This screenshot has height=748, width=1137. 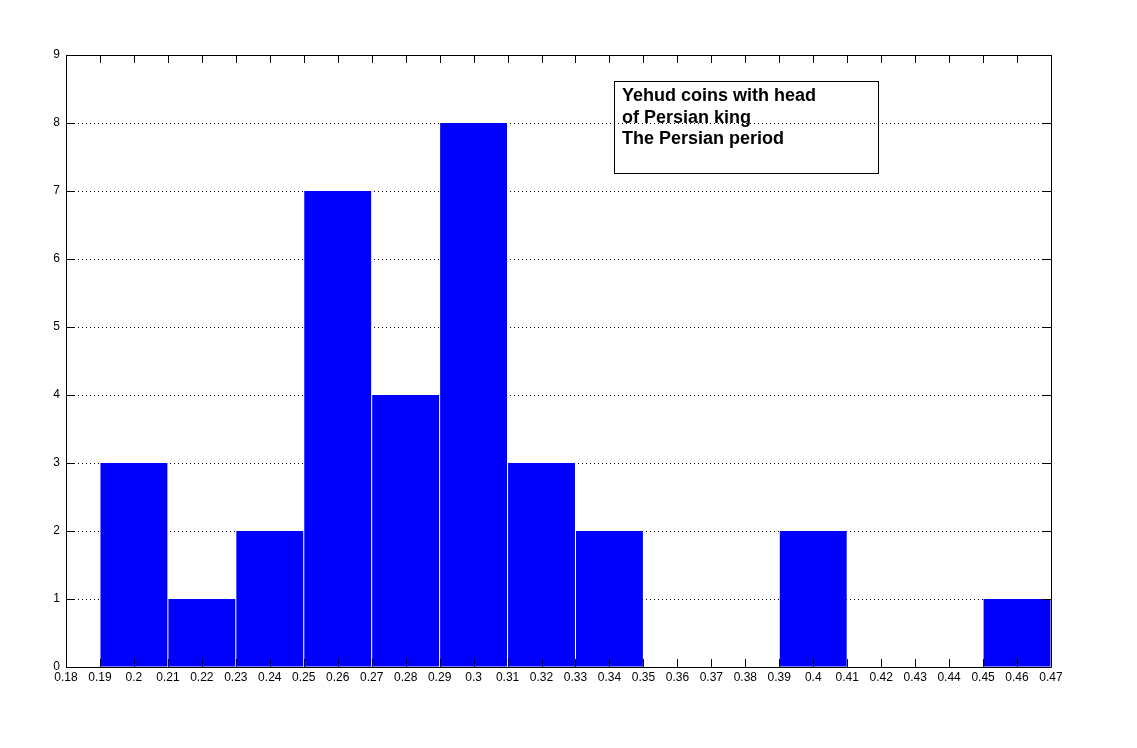 What do you see at coordinates (236, 676) in the screenshot?
I see `x-tick-label: 0.23` at bounding box center [236, 676].